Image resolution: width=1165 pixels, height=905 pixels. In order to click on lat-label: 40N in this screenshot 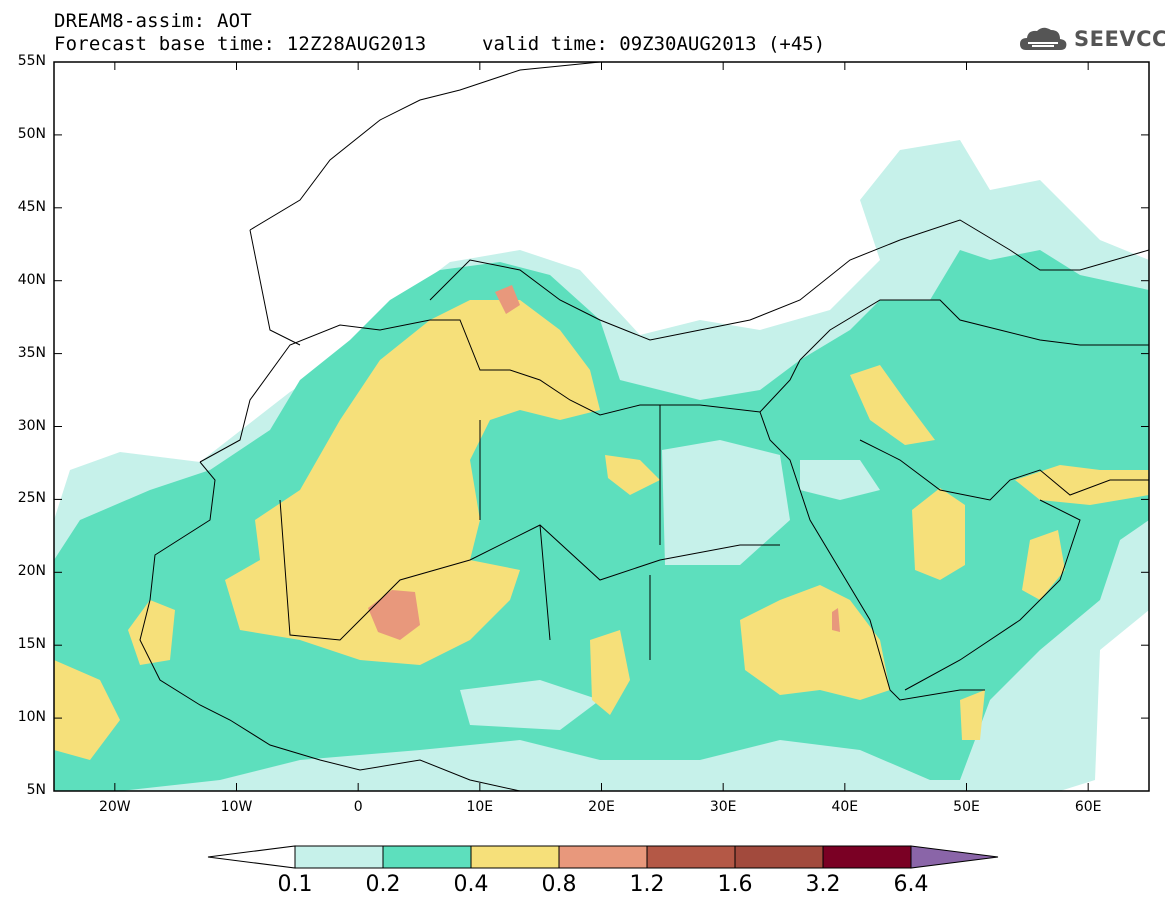, I will do `click(31, 279)`.